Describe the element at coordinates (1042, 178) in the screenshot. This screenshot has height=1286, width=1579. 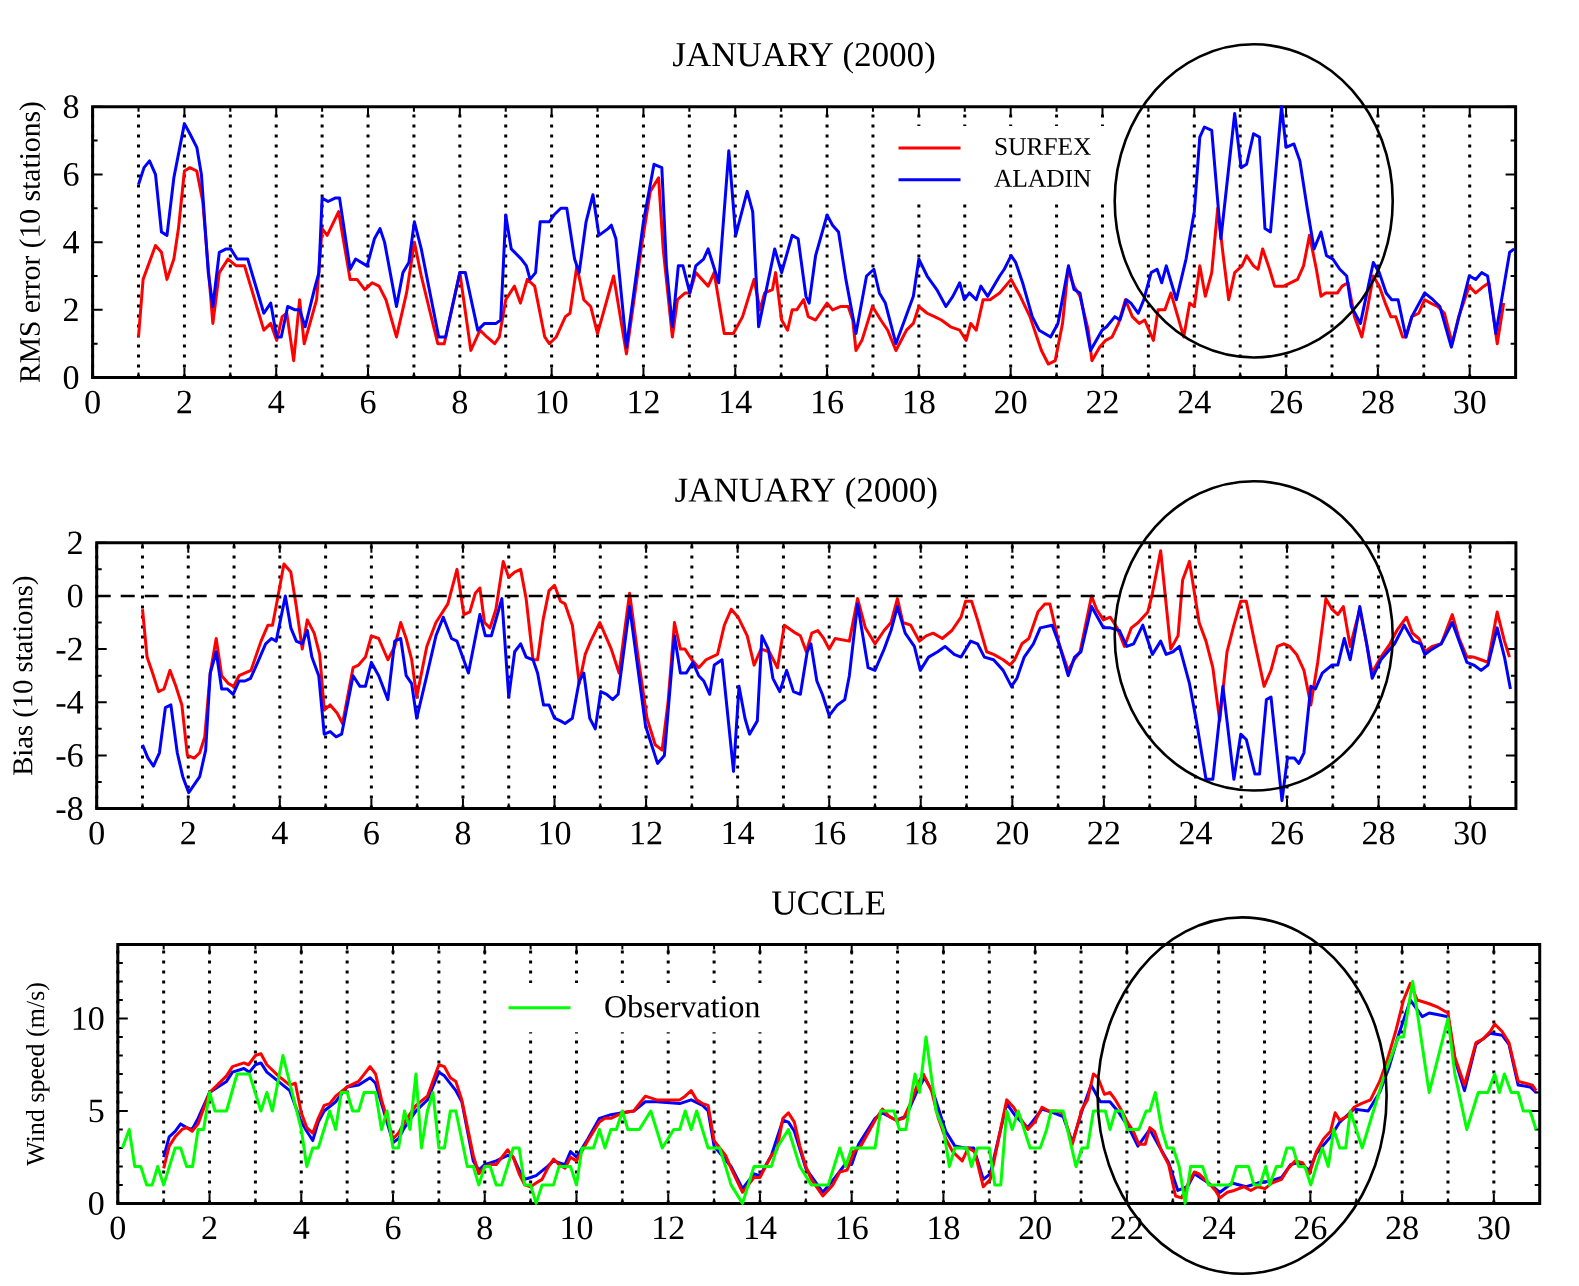
I see `legend-label: ALADIN` at that location.